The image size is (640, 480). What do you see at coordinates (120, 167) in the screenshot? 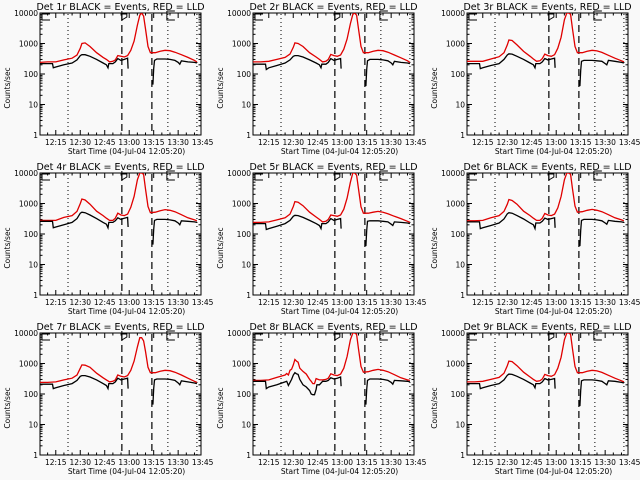
I see `panel-title: Det 4r BLACK = Events, RED = LLD` at bounding box center [120, 167].